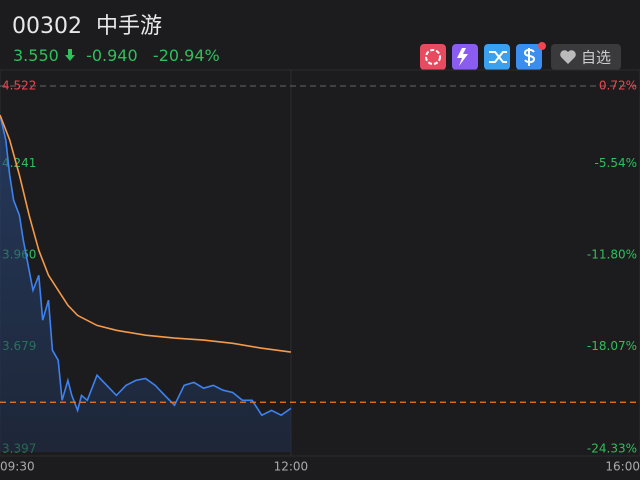 This screenshot has height=480, width=640. I want to click on toolbar: 自选, so click(520, 56).